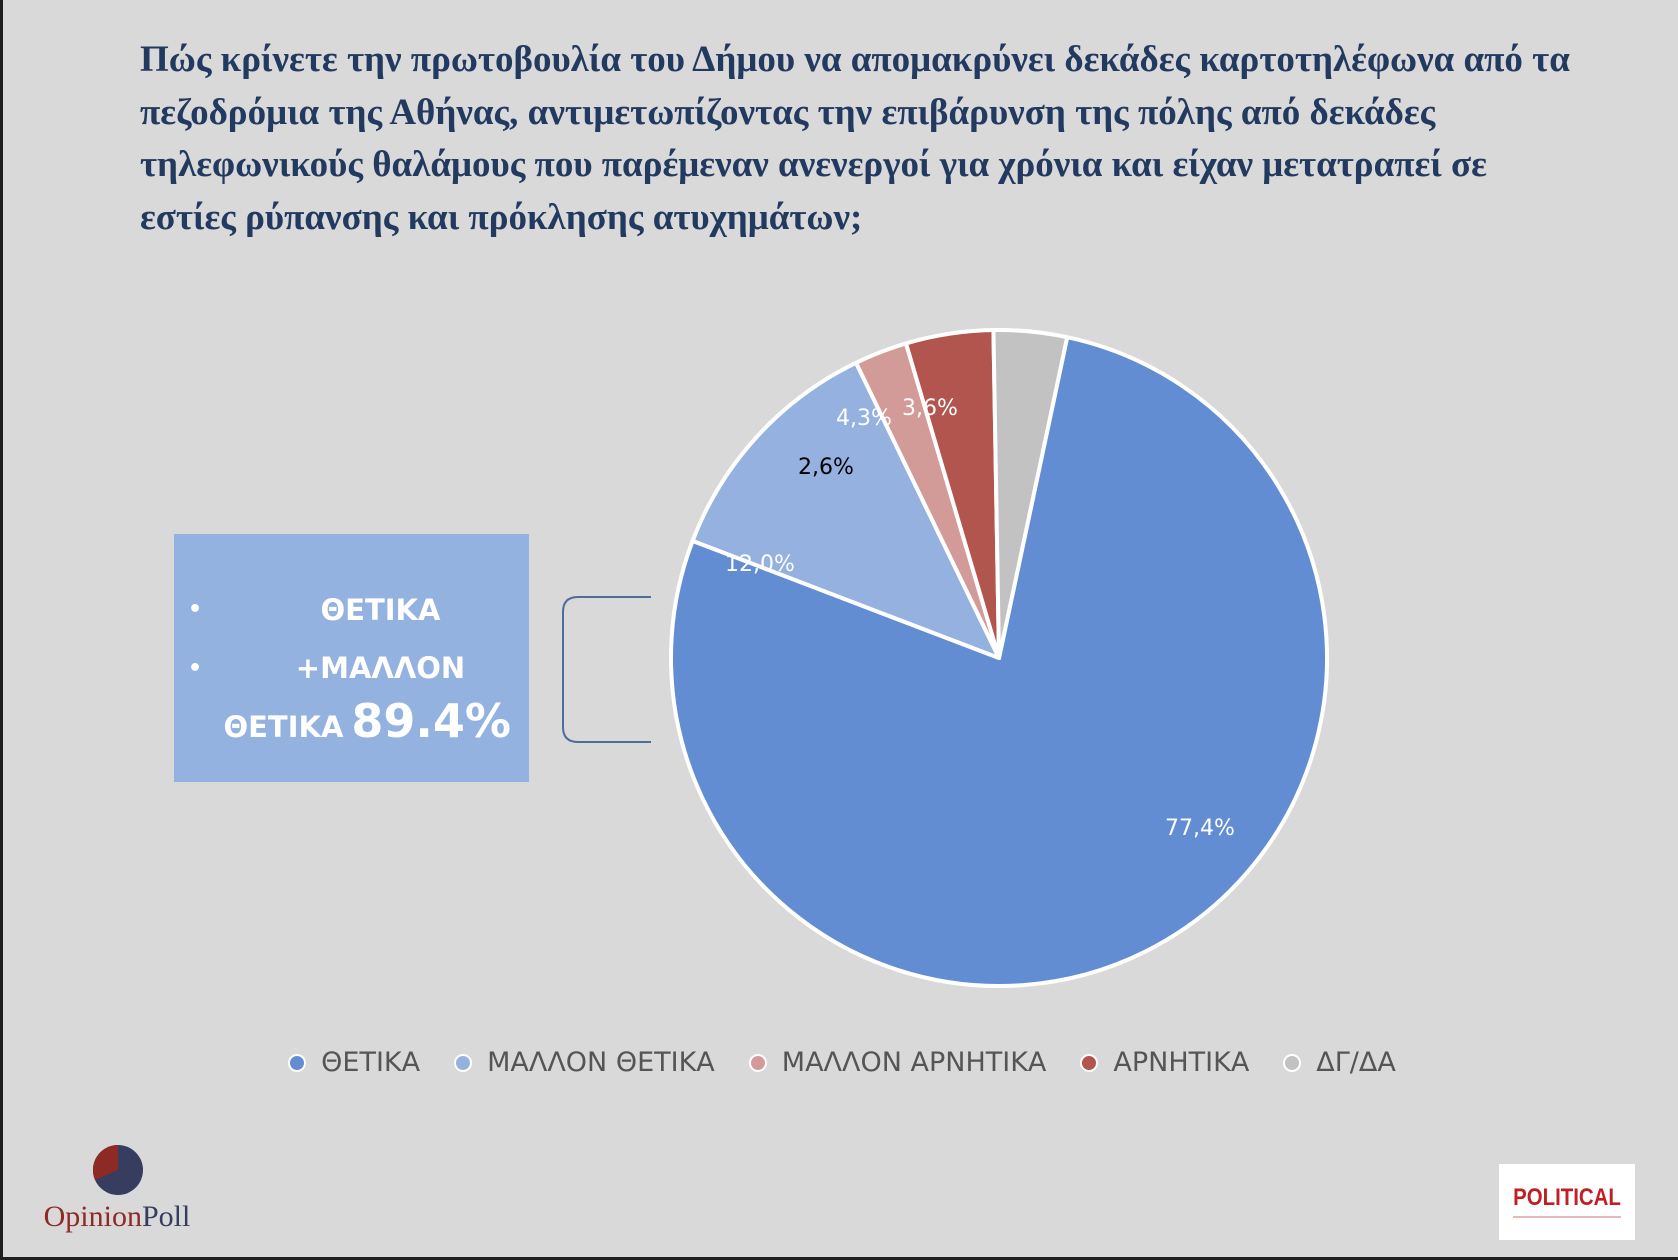  I want to click on summary-total-value: 89.4%, so click(431, 721).